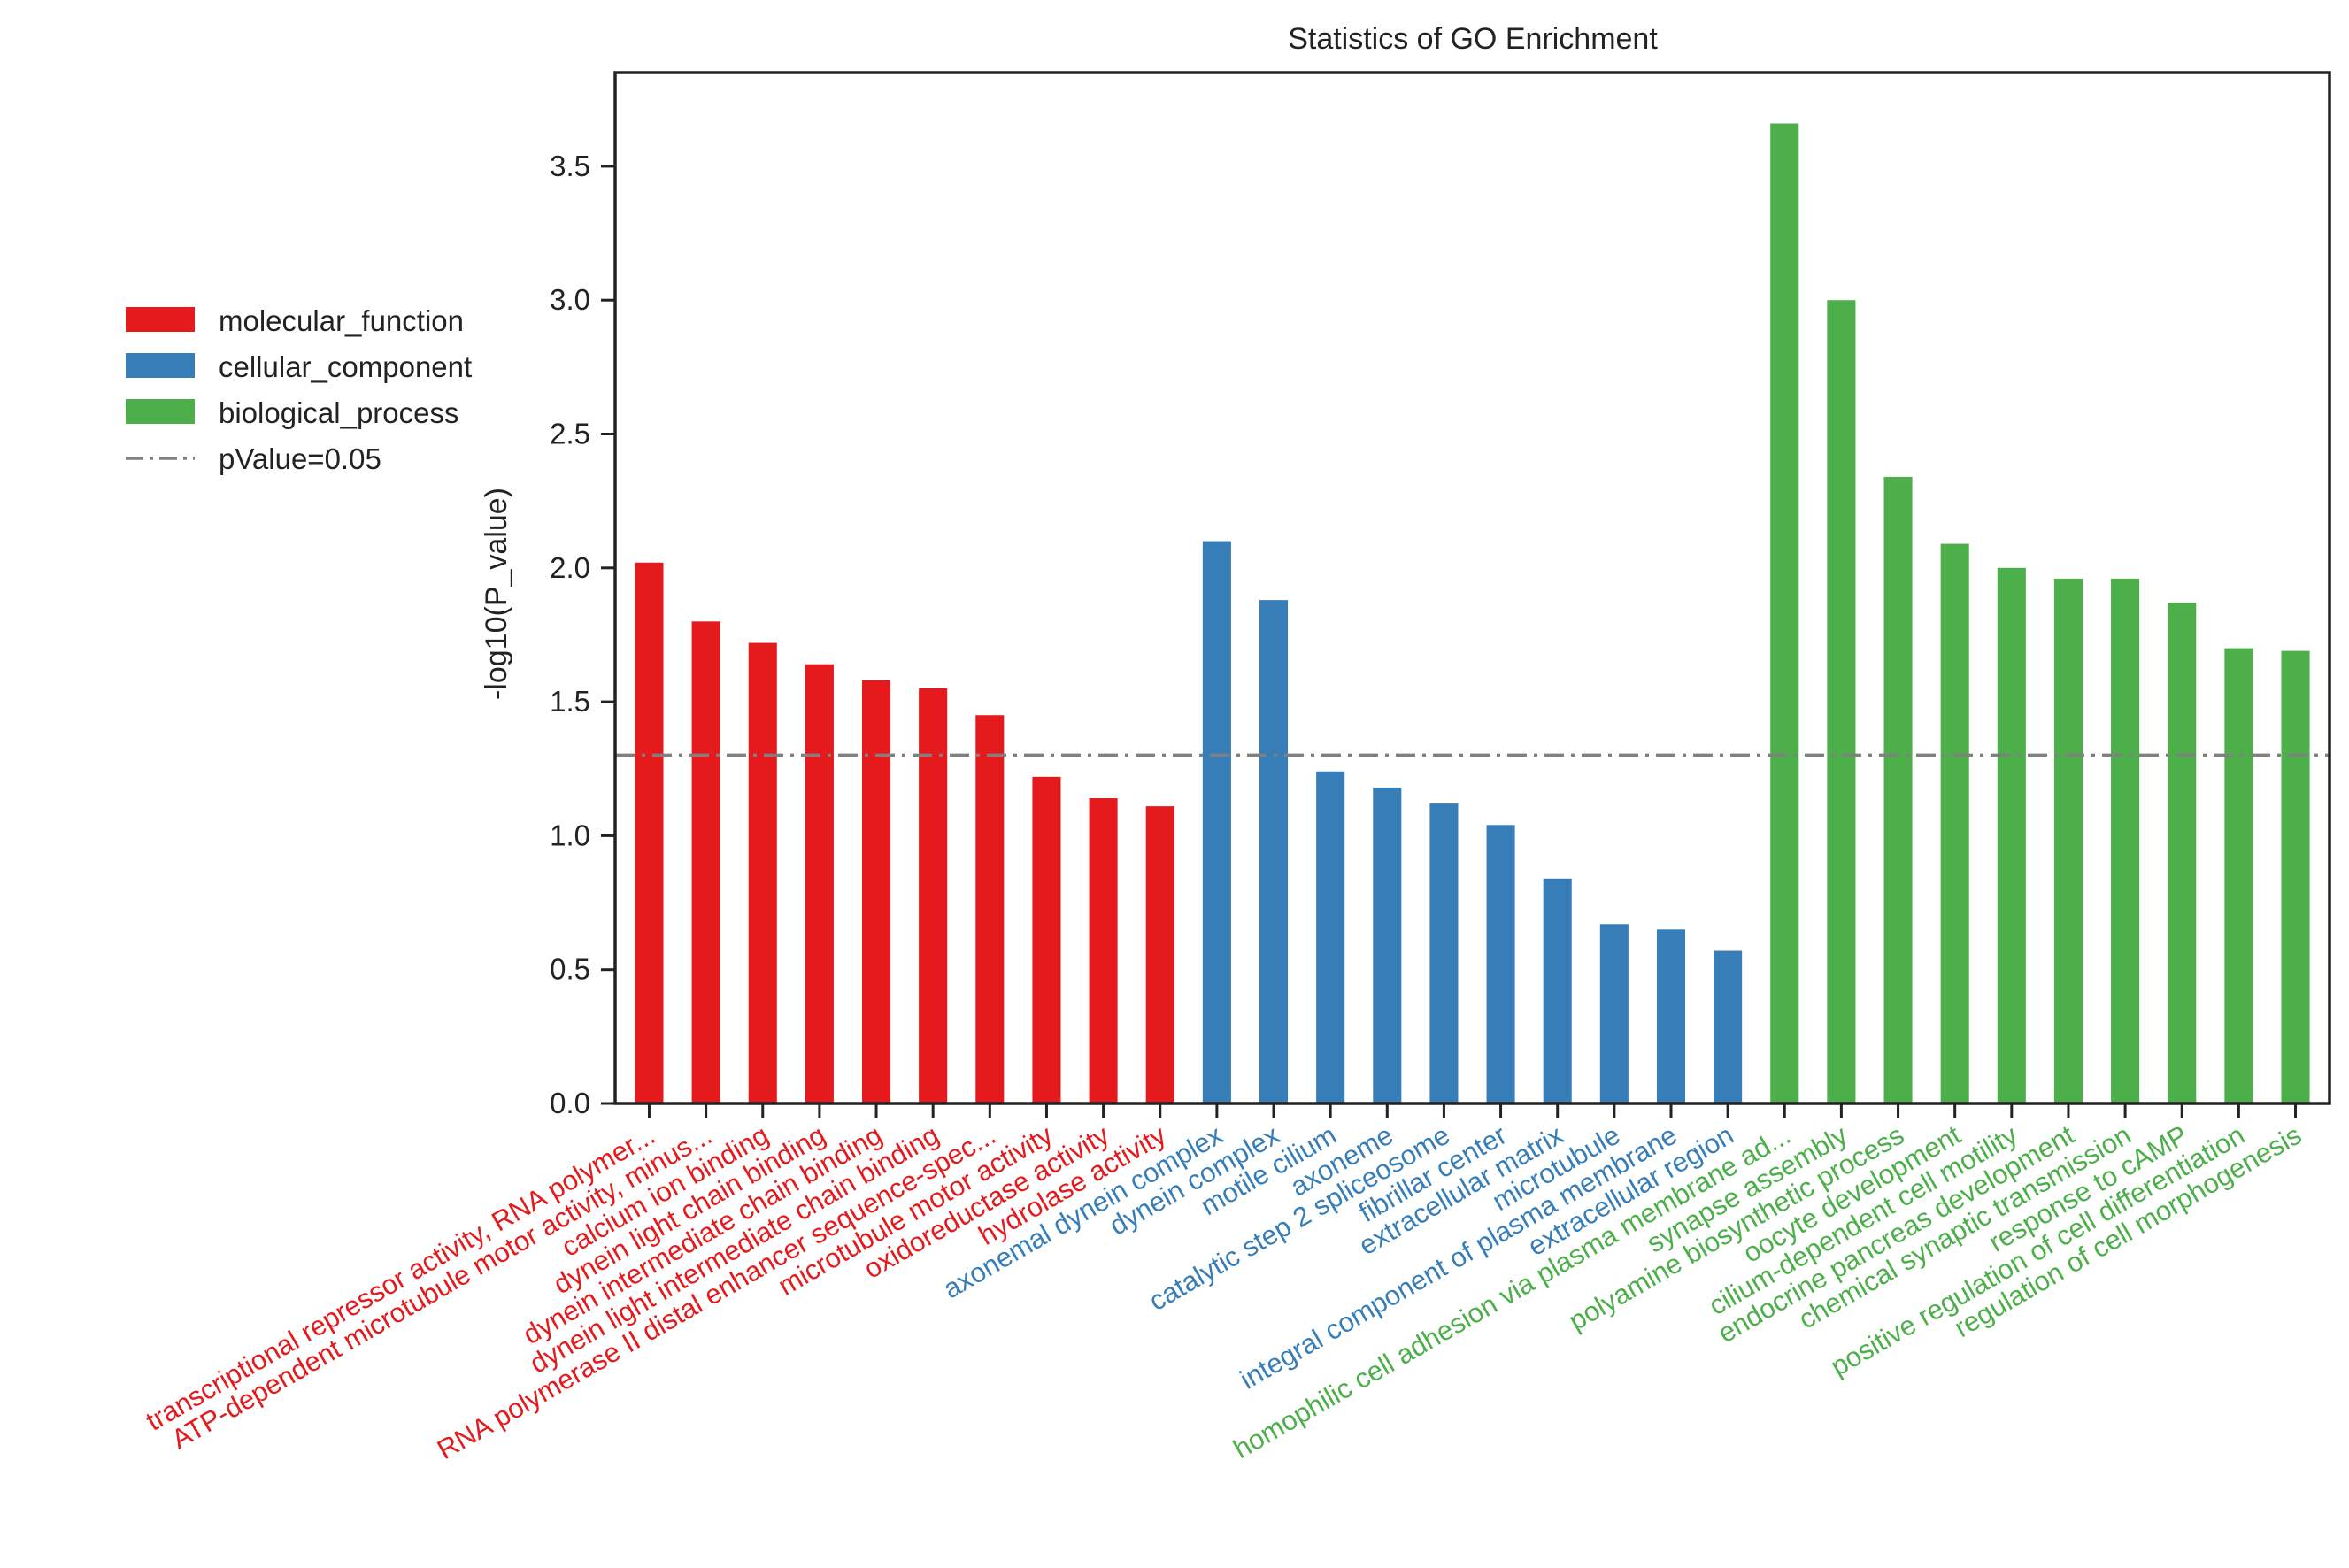 The height and width of the screenshot is (1568, 2349). What do you see at coordinates (570, 701) in the screenshot?
I see `y-tick-label: 1.5` at bounding box center [570, 701].